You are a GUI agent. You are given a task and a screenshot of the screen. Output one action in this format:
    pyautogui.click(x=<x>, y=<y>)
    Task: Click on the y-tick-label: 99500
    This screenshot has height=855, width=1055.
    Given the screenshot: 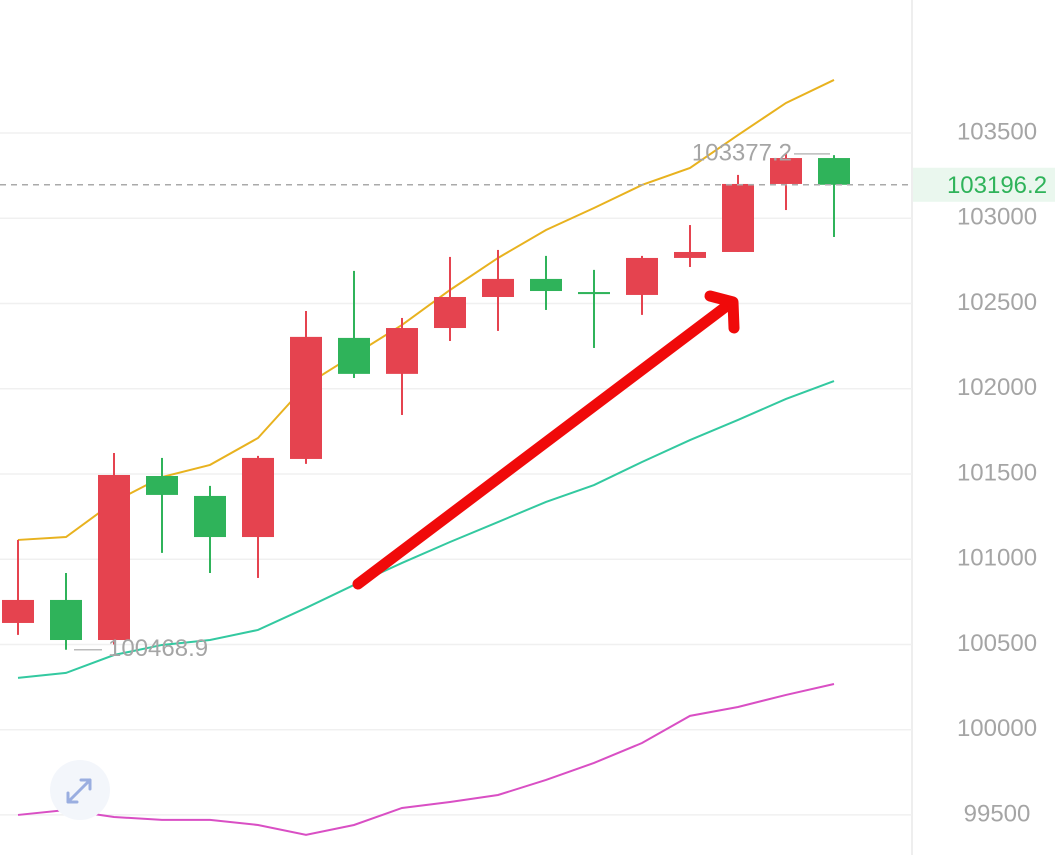 What is the action you would take?
    pyautogui.click(x=997, y=813)
    